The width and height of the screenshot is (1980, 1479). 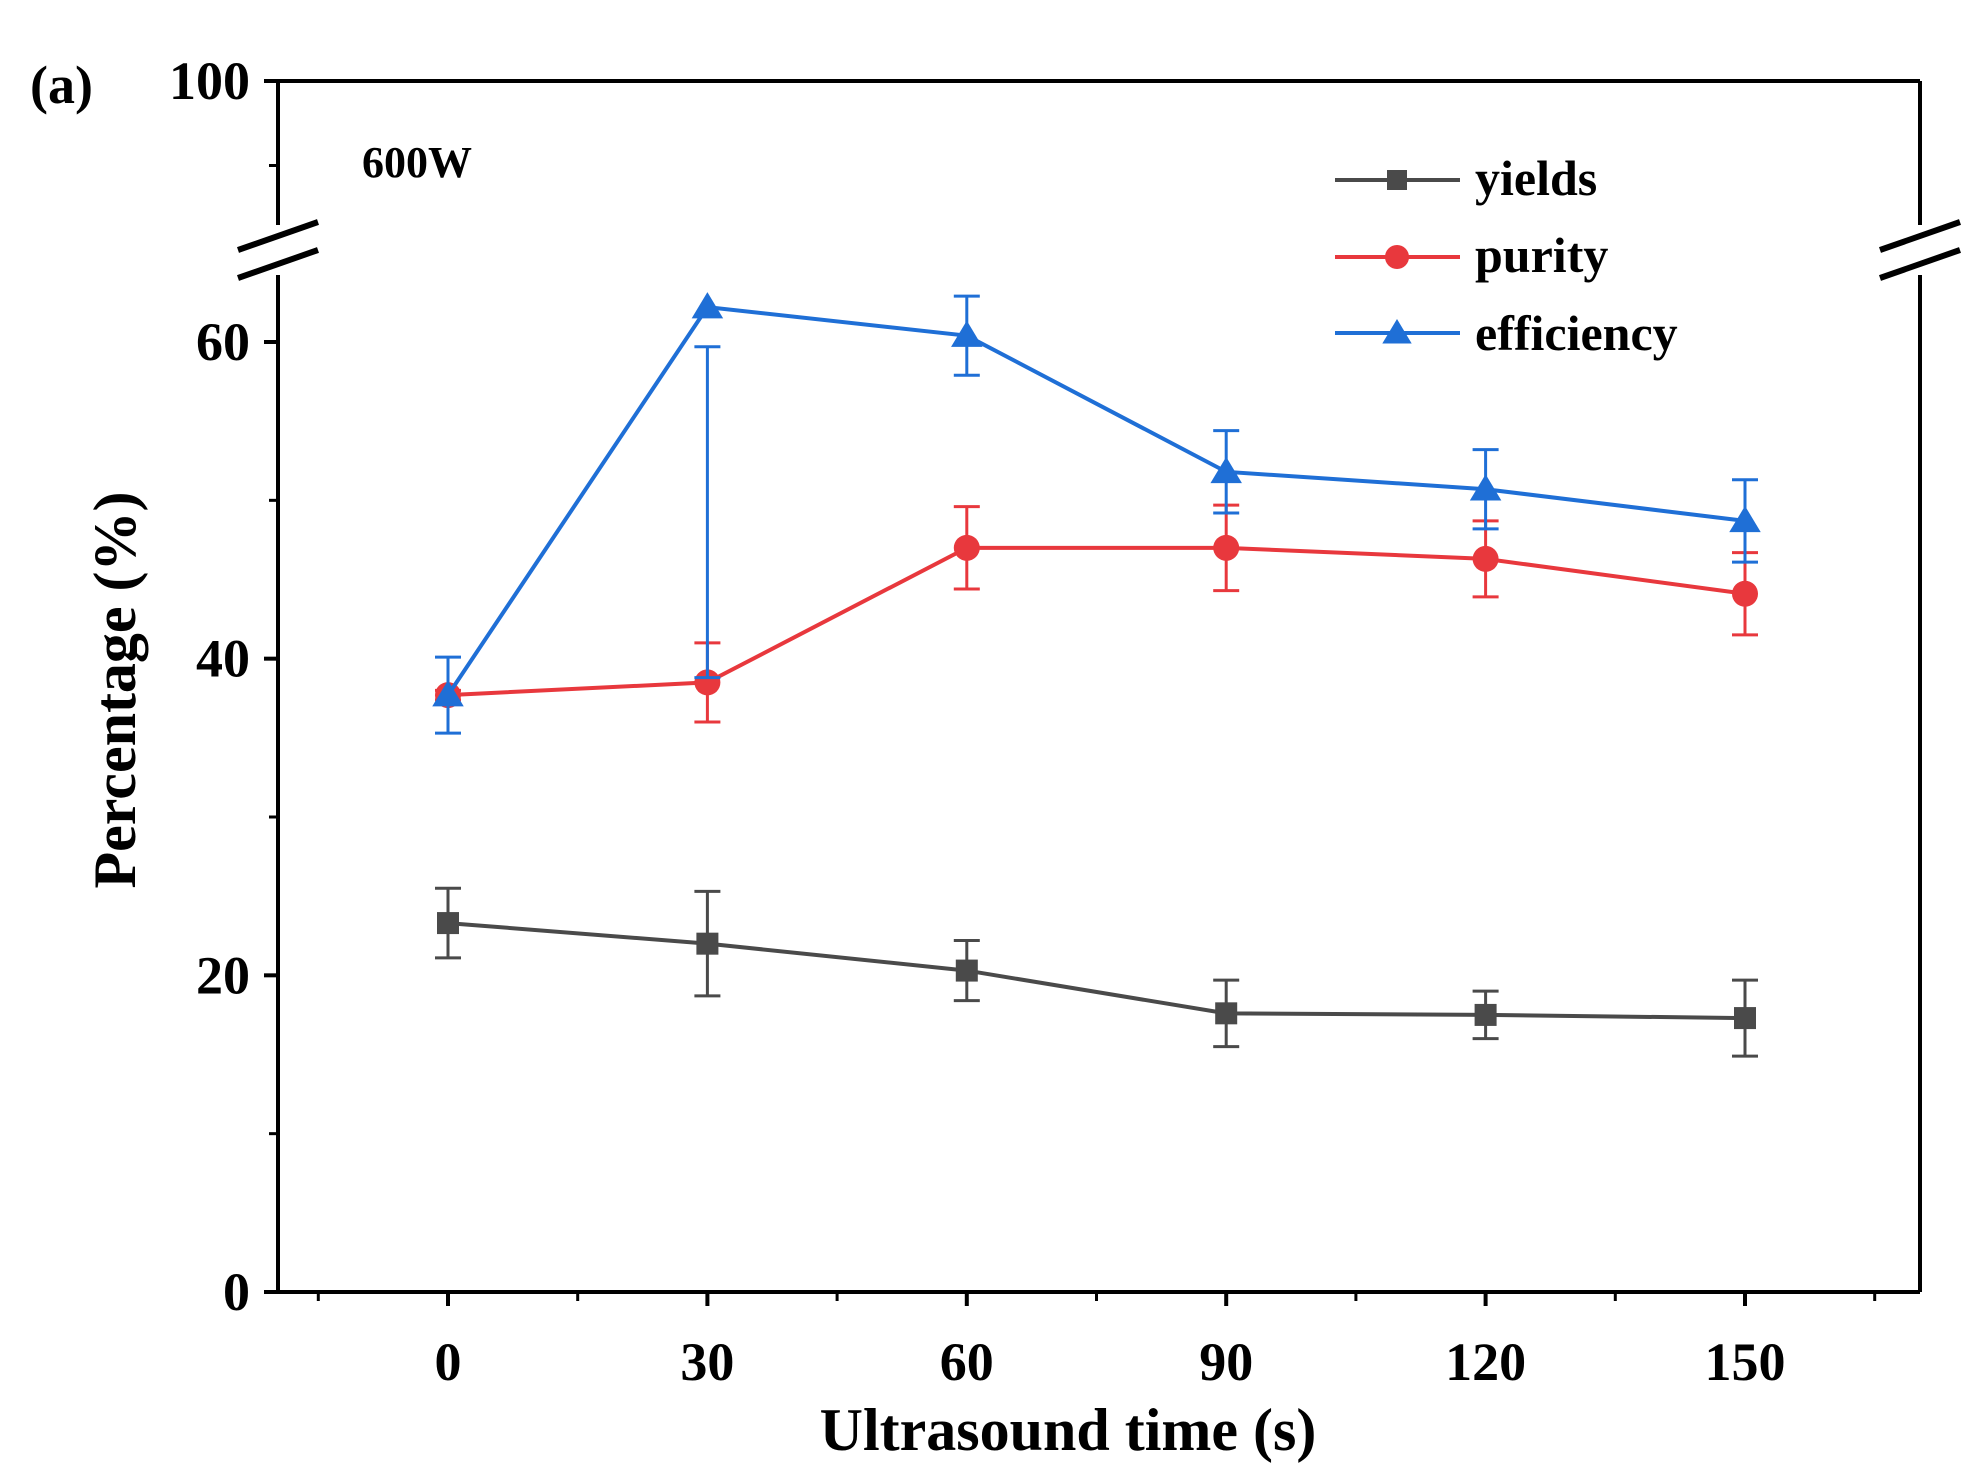 What do you see at coordinates (1536, 178) in the screenshot?
I see `legend-label-yields: yields` at bounding box center [1536, 178].